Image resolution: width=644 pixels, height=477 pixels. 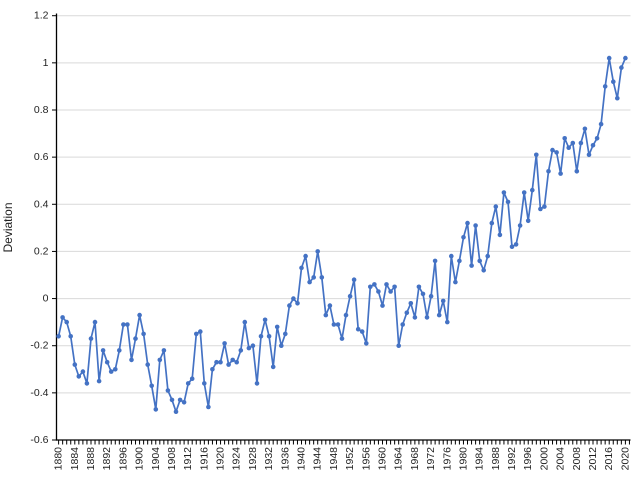 What do you see at coordinates (46, 299) in the screenshot?
I see `y-tick-label: 0` at bounding box center [46, 299].